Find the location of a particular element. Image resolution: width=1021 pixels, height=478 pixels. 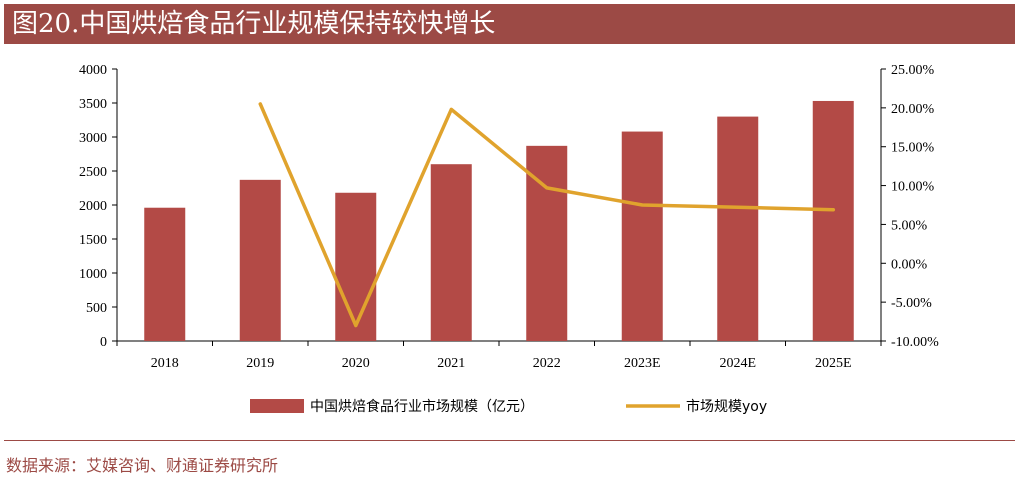

left-tick-label: 3500 is located at coordinates (93, 104).